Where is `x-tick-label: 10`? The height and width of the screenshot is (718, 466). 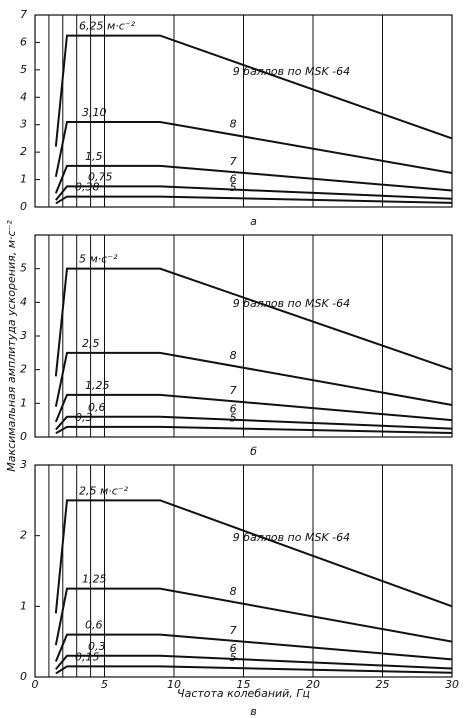 x-tick-label: 10 is located at coordinates (174, 684).